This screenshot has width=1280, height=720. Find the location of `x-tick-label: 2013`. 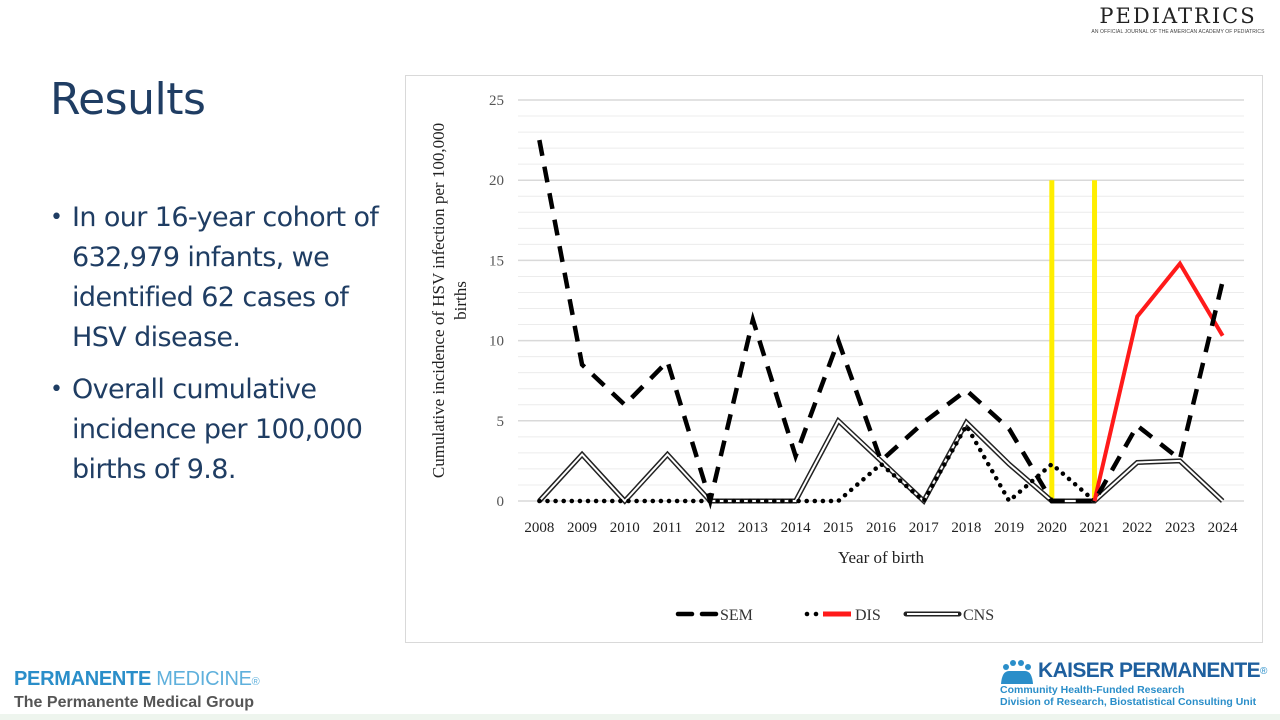

x-tick-label: 2013 is located at coordinates (753, 528).